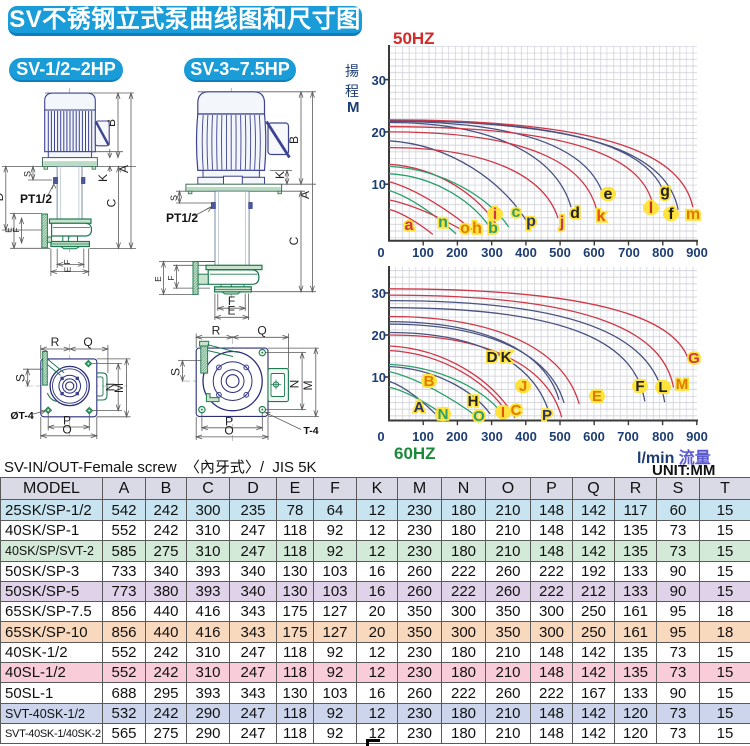 The height and width of the screenshot is (746, 750). What do you see at coordinates (465, 228) in the screenshot?
I see `svg-text: o` at bounding box center [465, 228].